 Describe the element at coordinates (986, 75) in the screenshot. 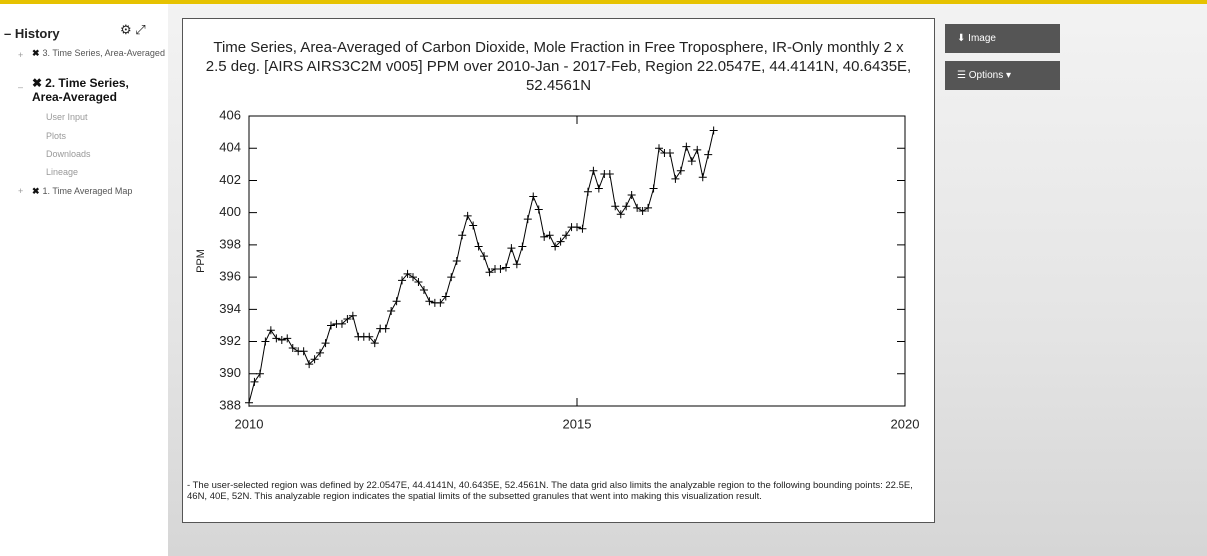

I see `button-label: Options` at that location.